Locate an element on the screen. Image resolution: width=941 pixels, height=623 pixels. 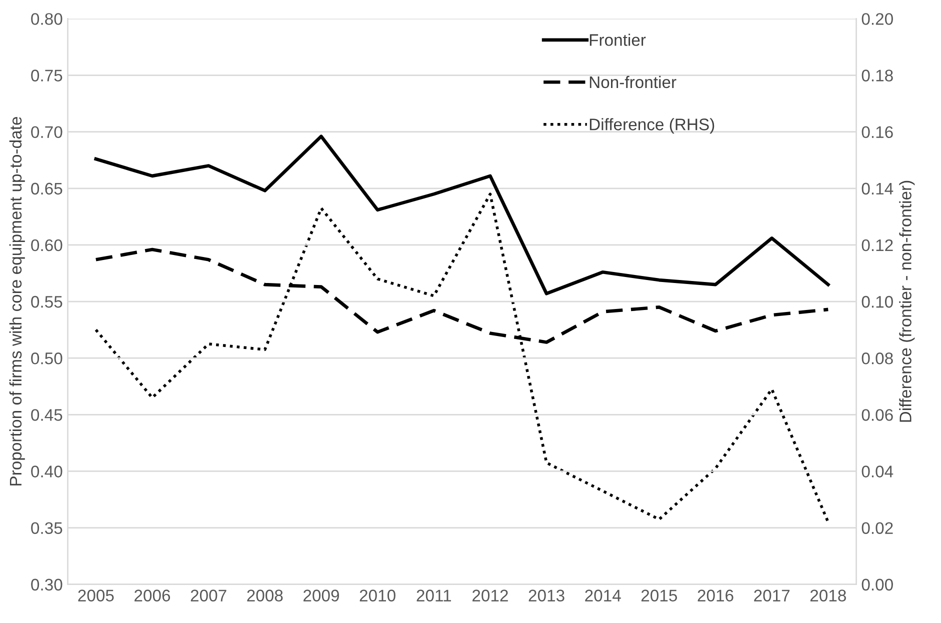
y-tick-label: 0.80 is located at coordinates (46, 19).